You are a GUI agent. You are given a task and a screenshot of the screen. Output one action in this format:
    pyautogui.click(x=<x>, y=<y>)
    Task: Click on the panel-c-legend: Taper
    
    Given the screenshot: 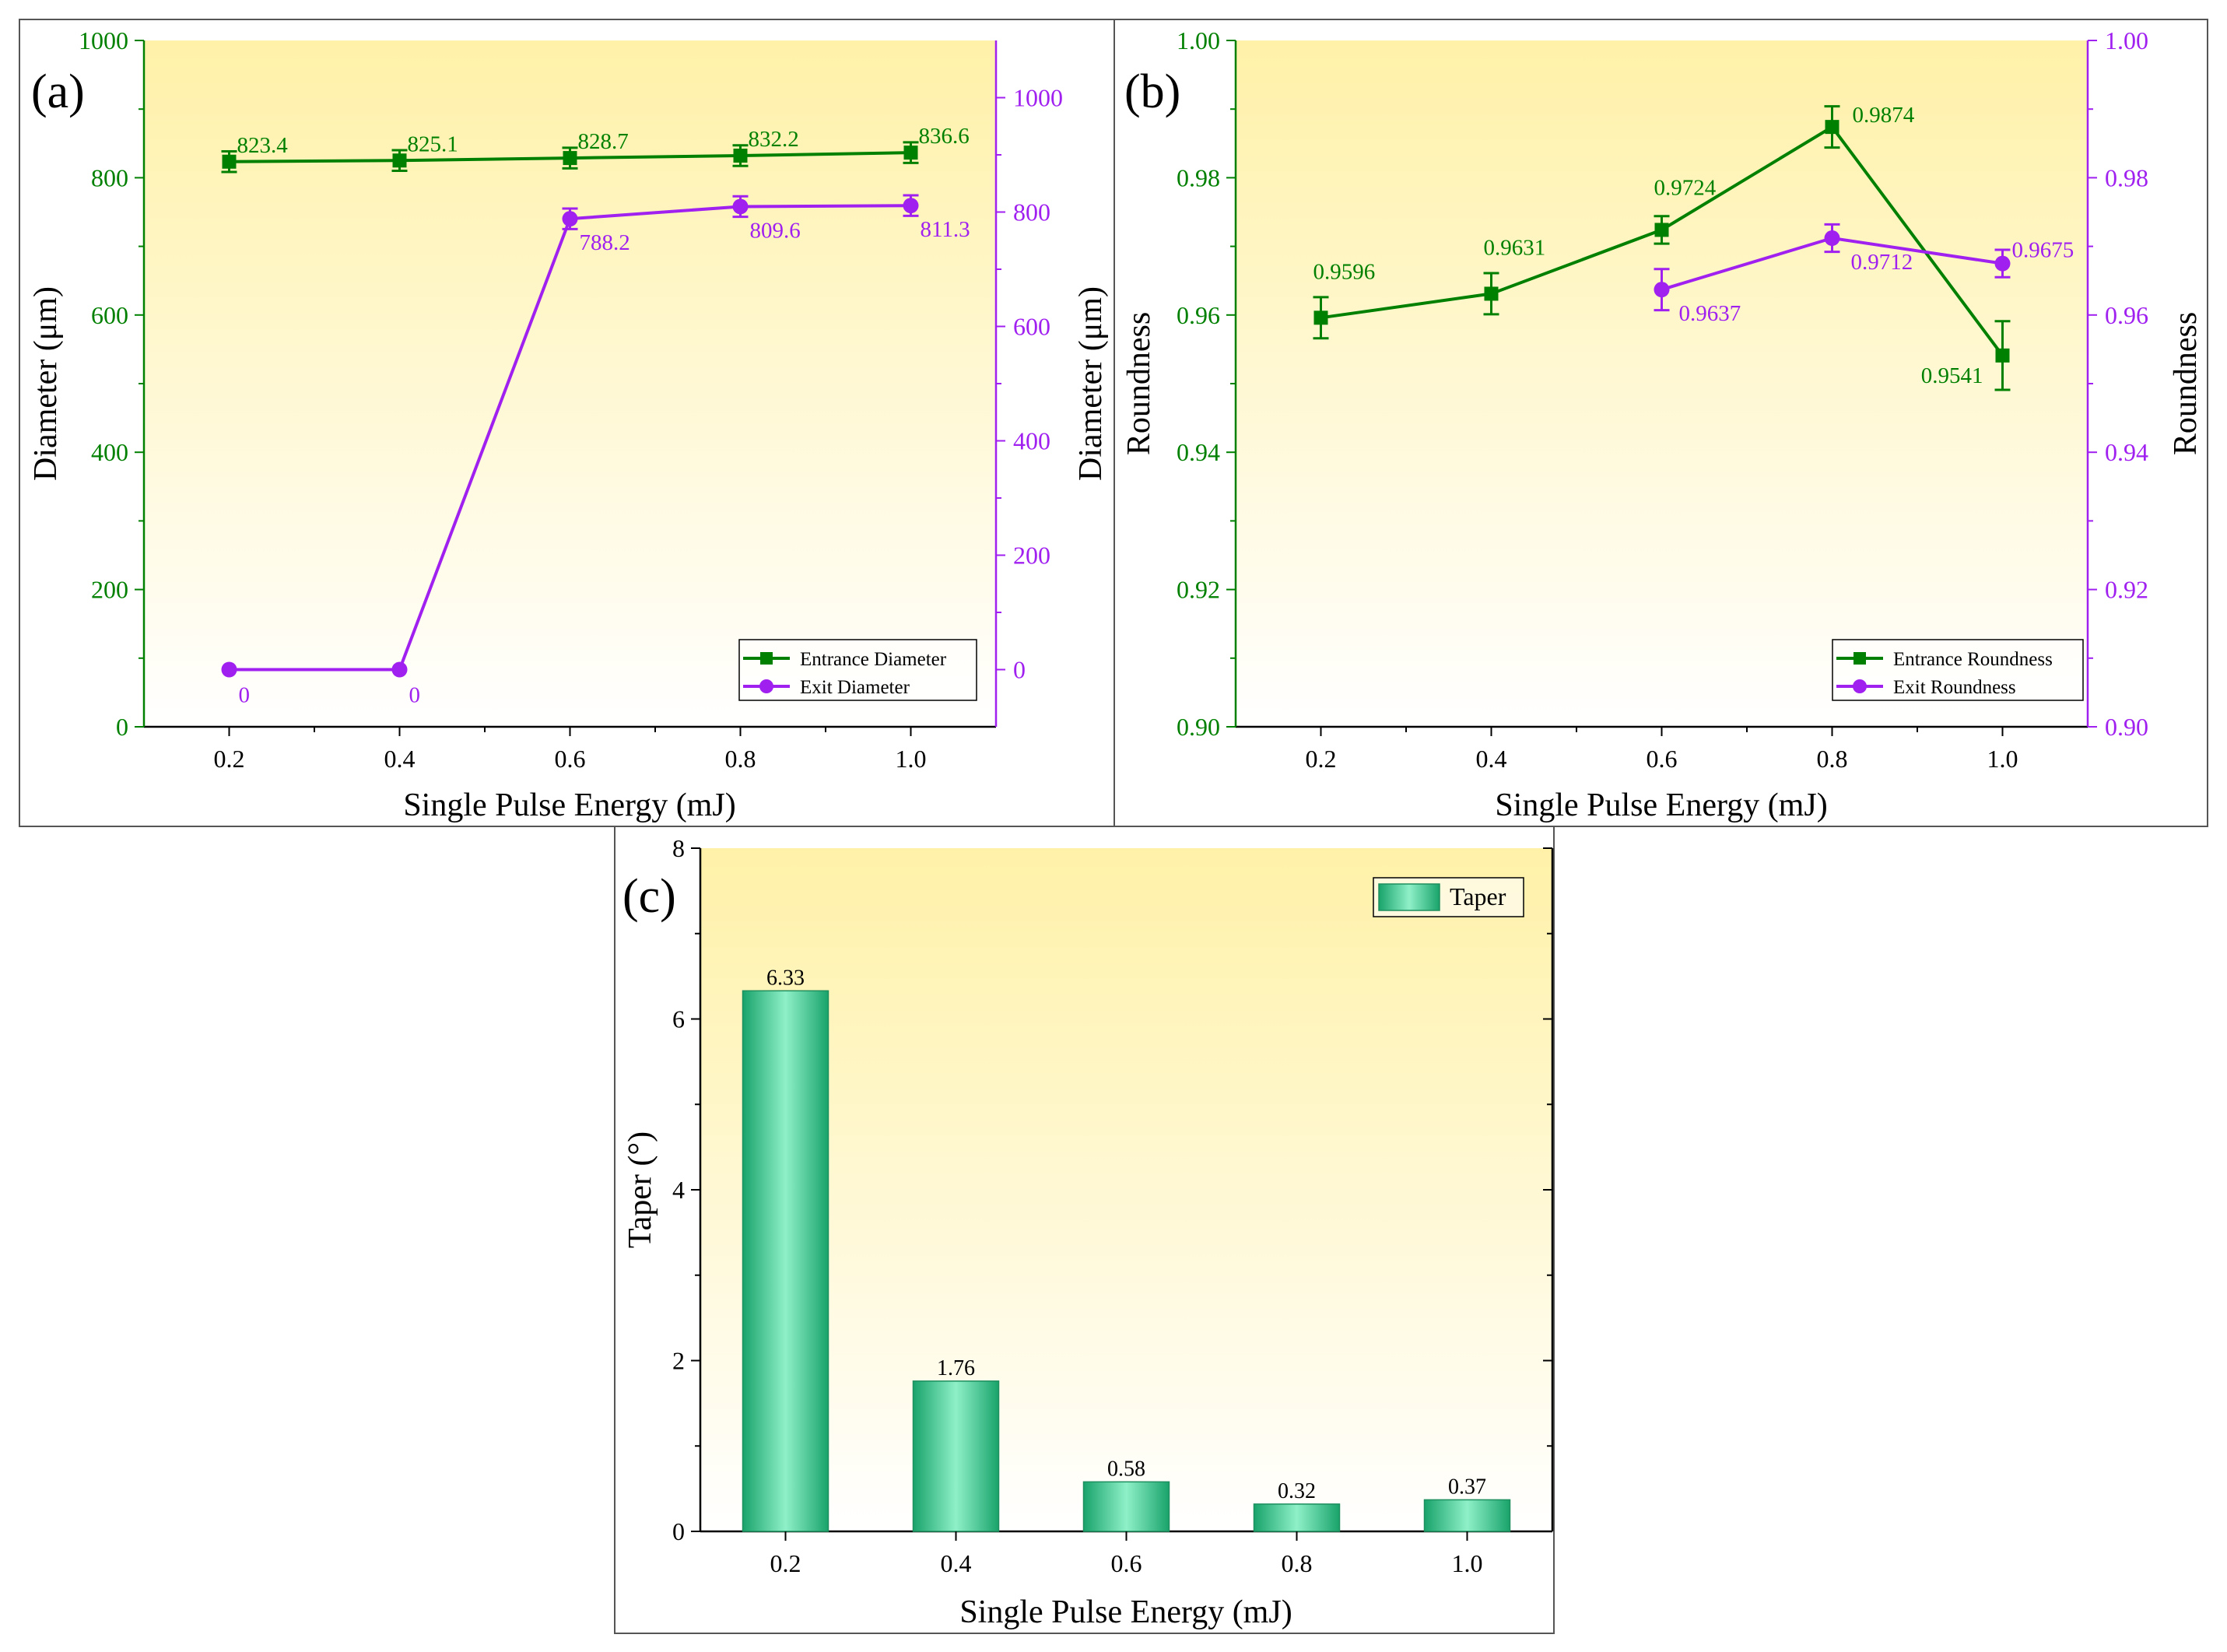 What is the action you would take?
    pyautogui.click(x=1448, y=897)
    